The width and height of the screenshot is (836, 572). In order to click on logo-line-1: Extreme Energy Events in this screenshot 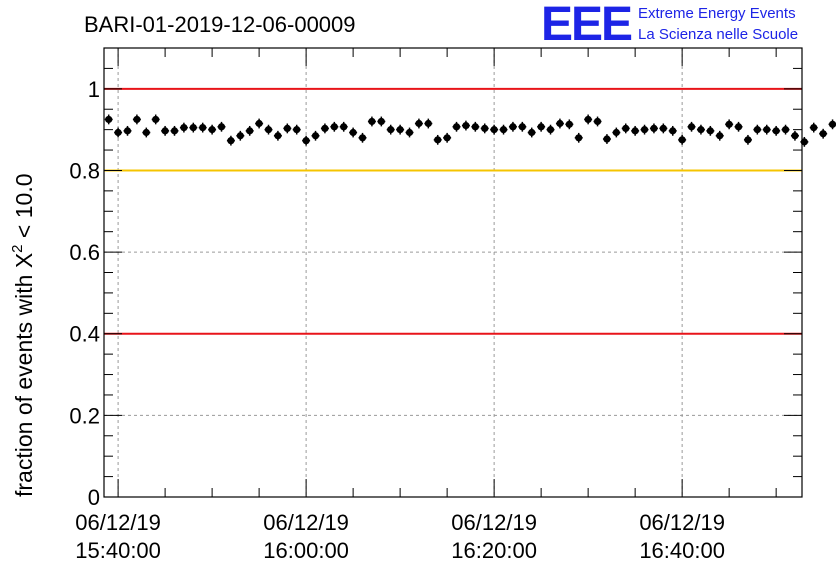, I will do `click(717, 13)`.